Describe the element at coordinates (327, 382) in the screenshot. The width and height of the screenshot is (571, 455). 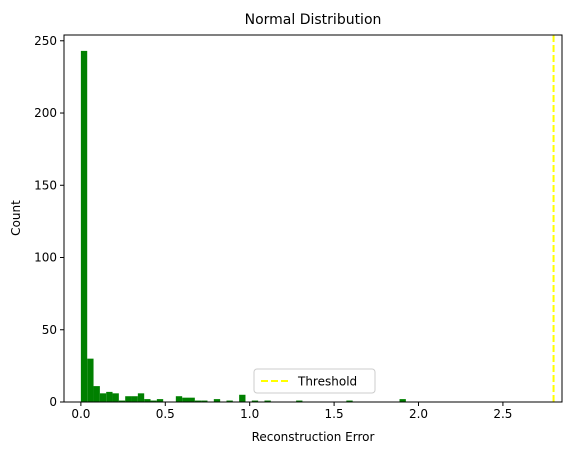
I see `legend-threshold-label: Threshold` at that location.